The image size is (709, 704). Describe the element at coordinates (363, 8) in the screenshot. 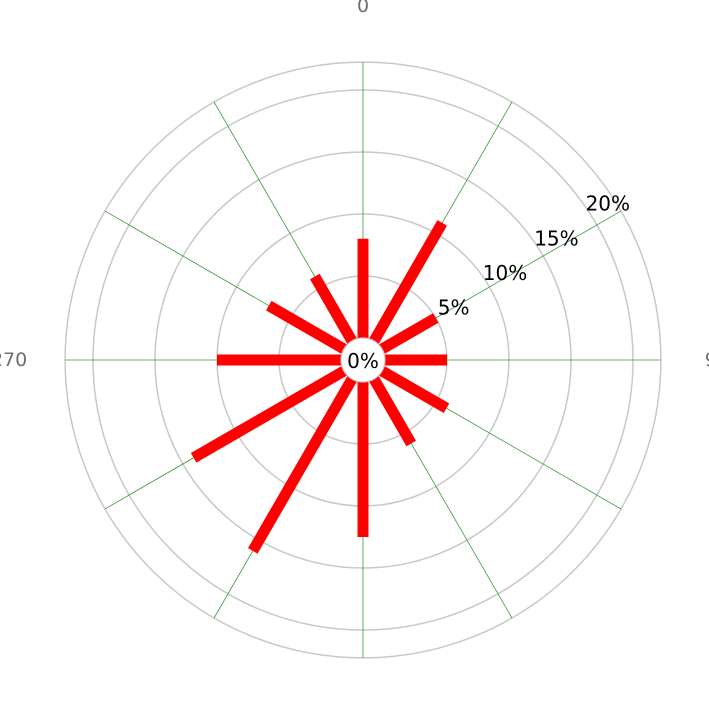

I see `direction-label-0: 0` at that location.